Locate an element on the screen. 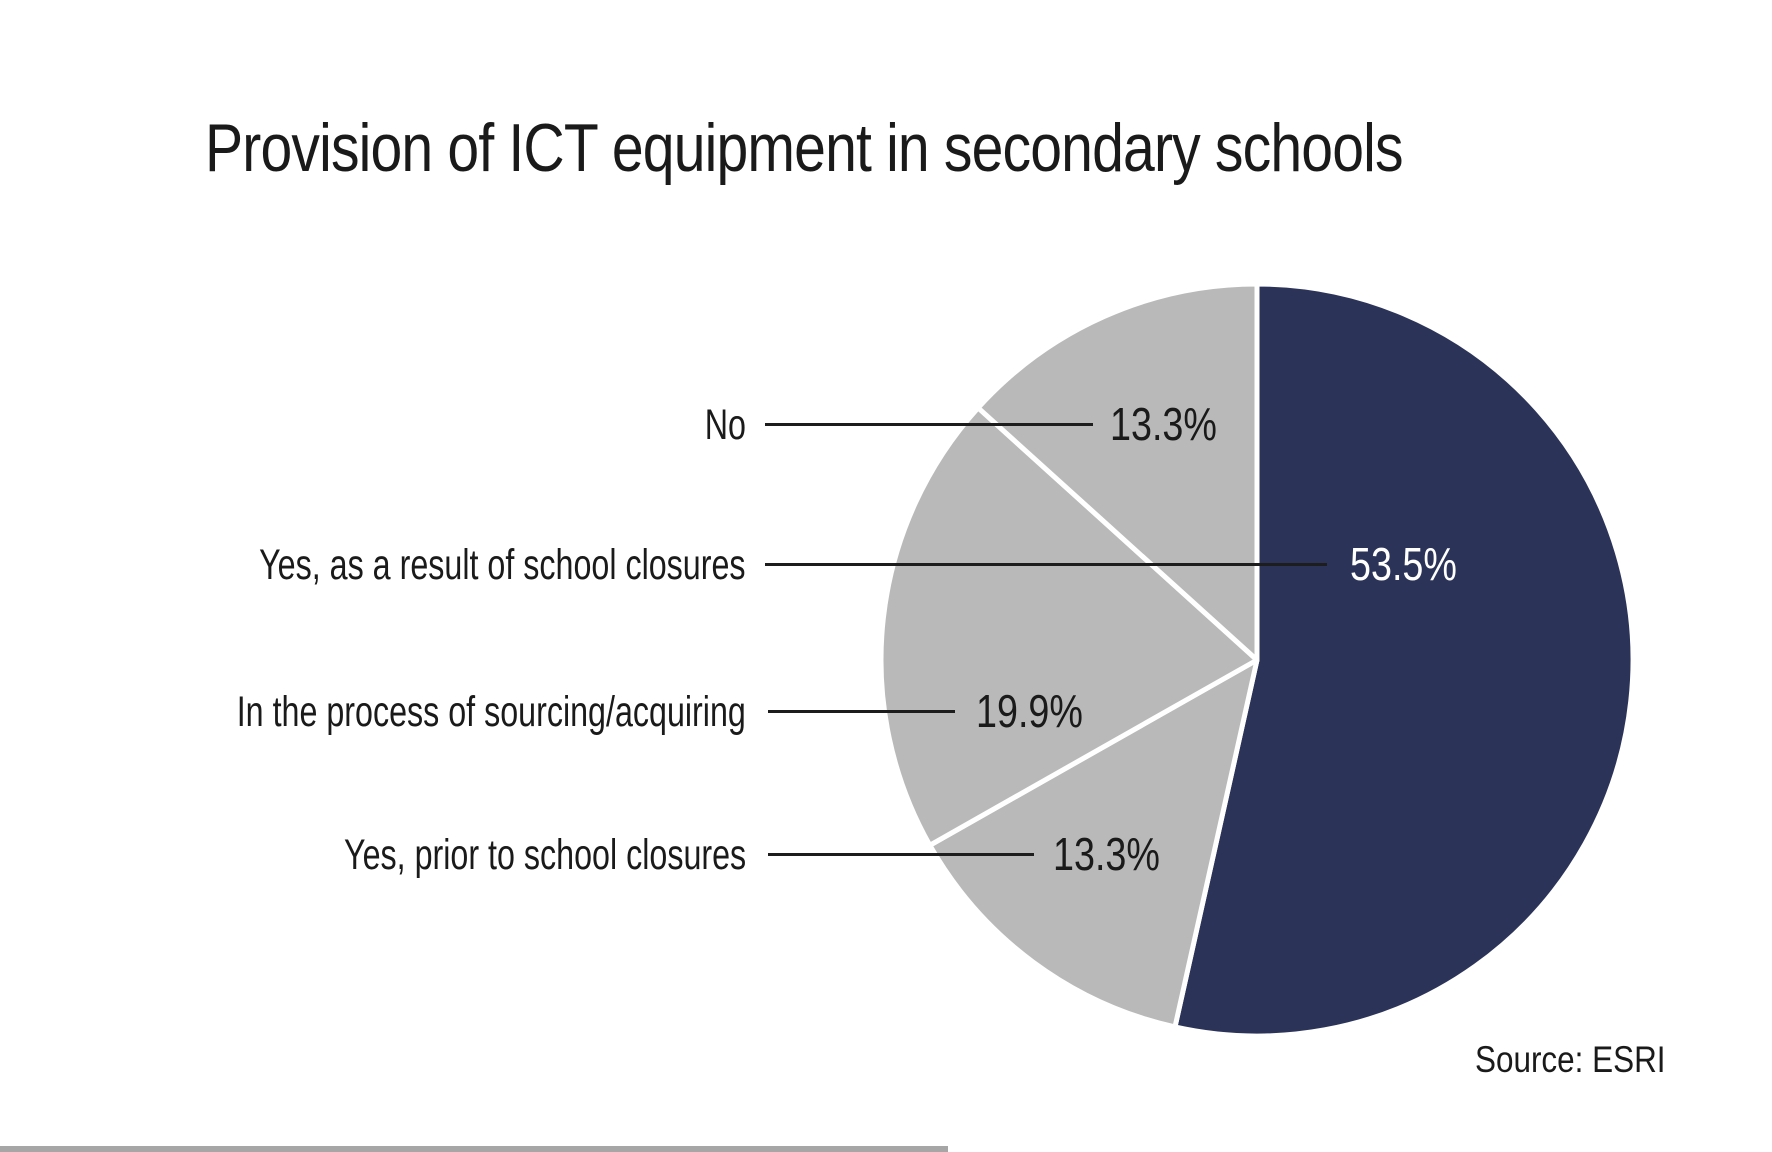 This screenshot has width=1772, height=1152. slice-label-no: No is located at coordinates (725, 425).